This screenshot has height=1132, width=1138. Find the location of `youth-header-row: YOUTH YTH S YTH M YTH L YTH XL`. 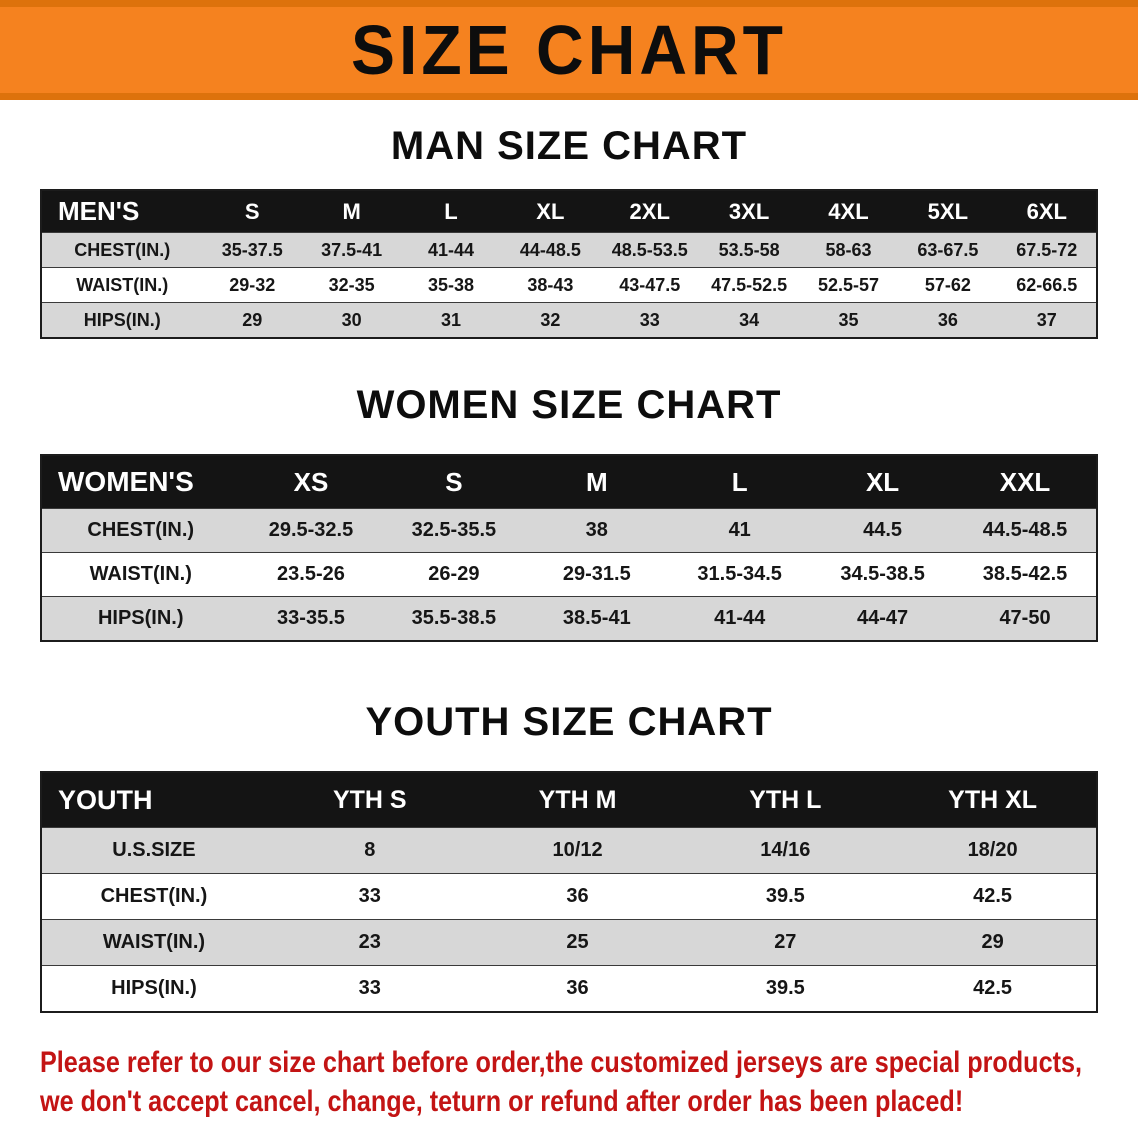

youth-header-row: YOUTH YTH S YTH M YTH L YTH XL is located at coordinates (569, 800).